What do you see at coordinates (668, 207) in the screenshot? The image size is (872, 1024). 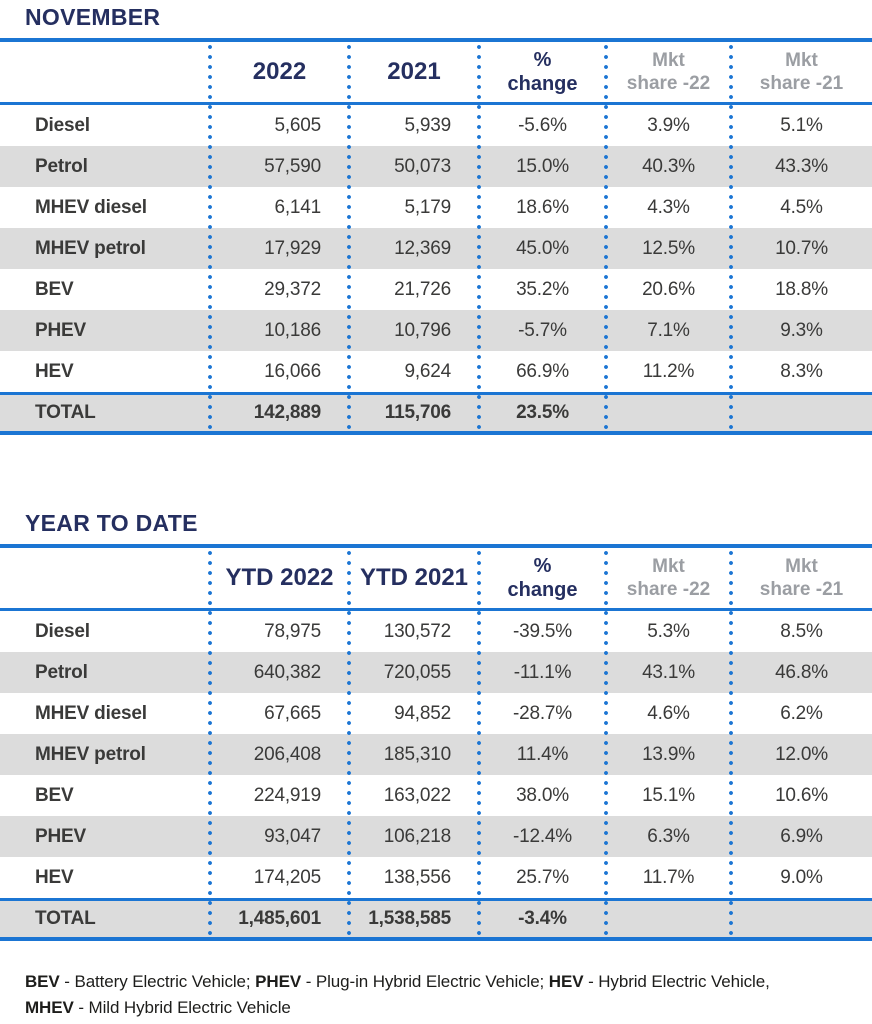 I see `value-mkt-share-22: 4.3%` at bounding box center [668, 207].